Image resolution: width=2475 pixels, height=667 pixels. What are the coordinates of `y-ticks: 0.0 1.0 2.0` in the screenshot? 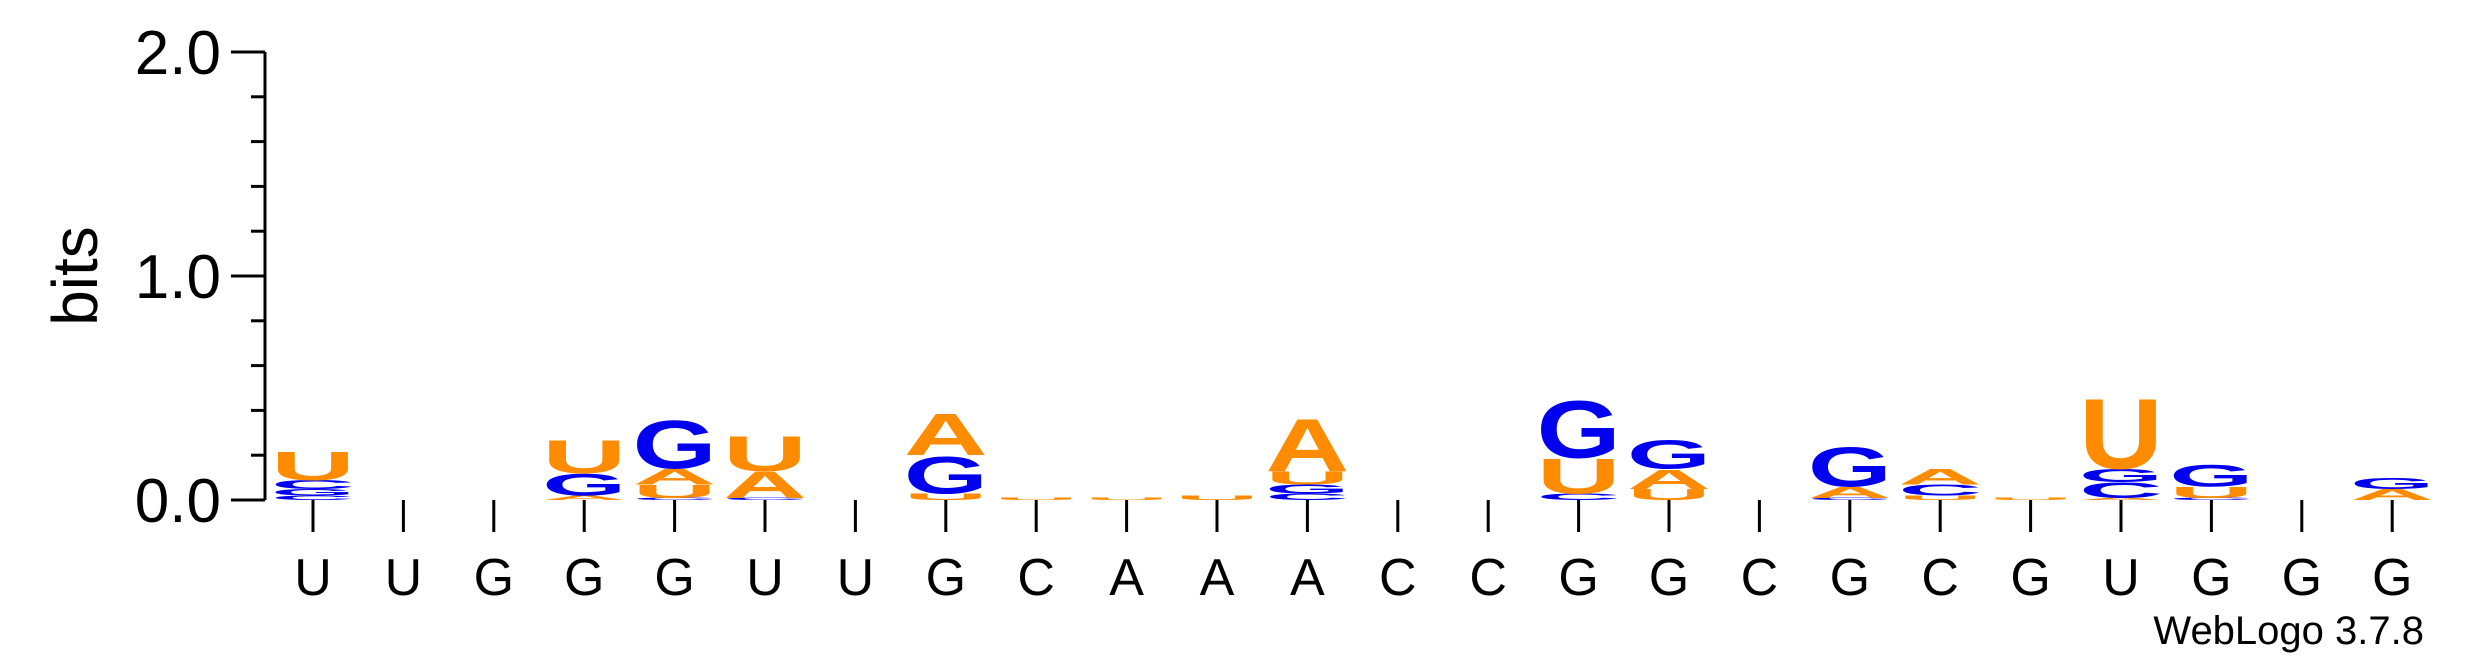 It's located at (200, 277).